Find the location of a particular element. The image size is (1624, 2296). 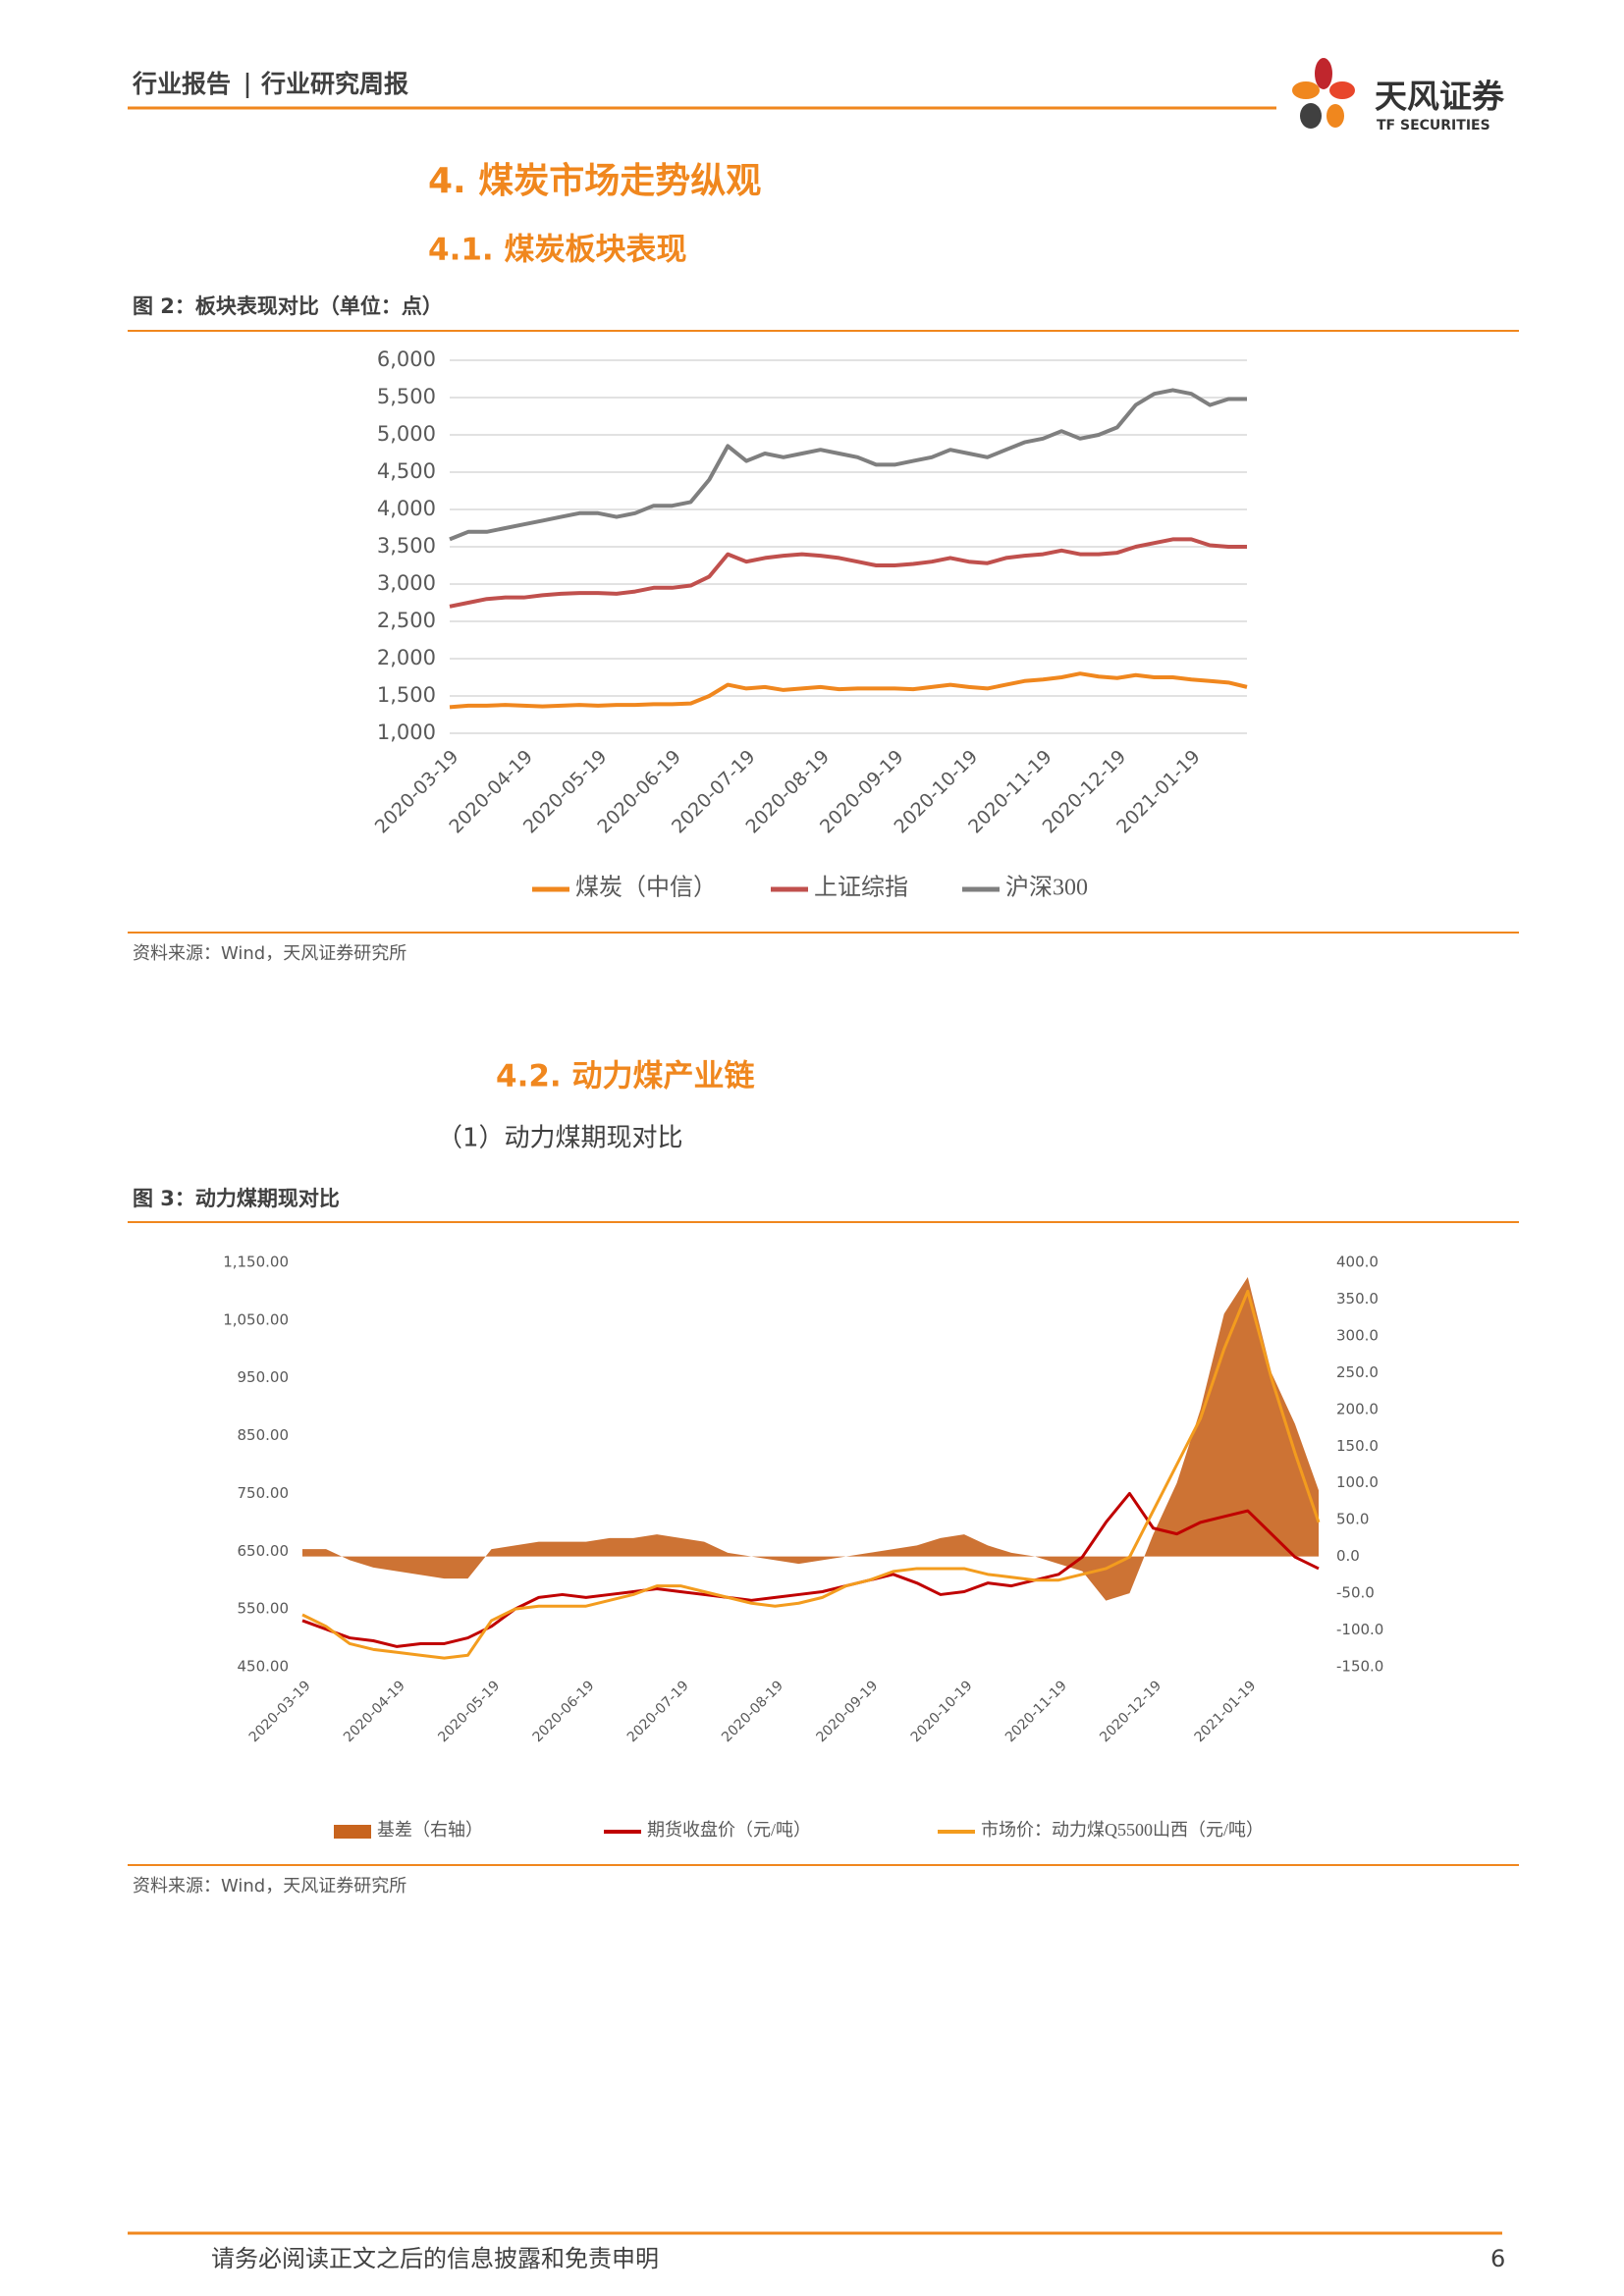

y-tick-label: 550.00 is located at coordinates (264, 1609).